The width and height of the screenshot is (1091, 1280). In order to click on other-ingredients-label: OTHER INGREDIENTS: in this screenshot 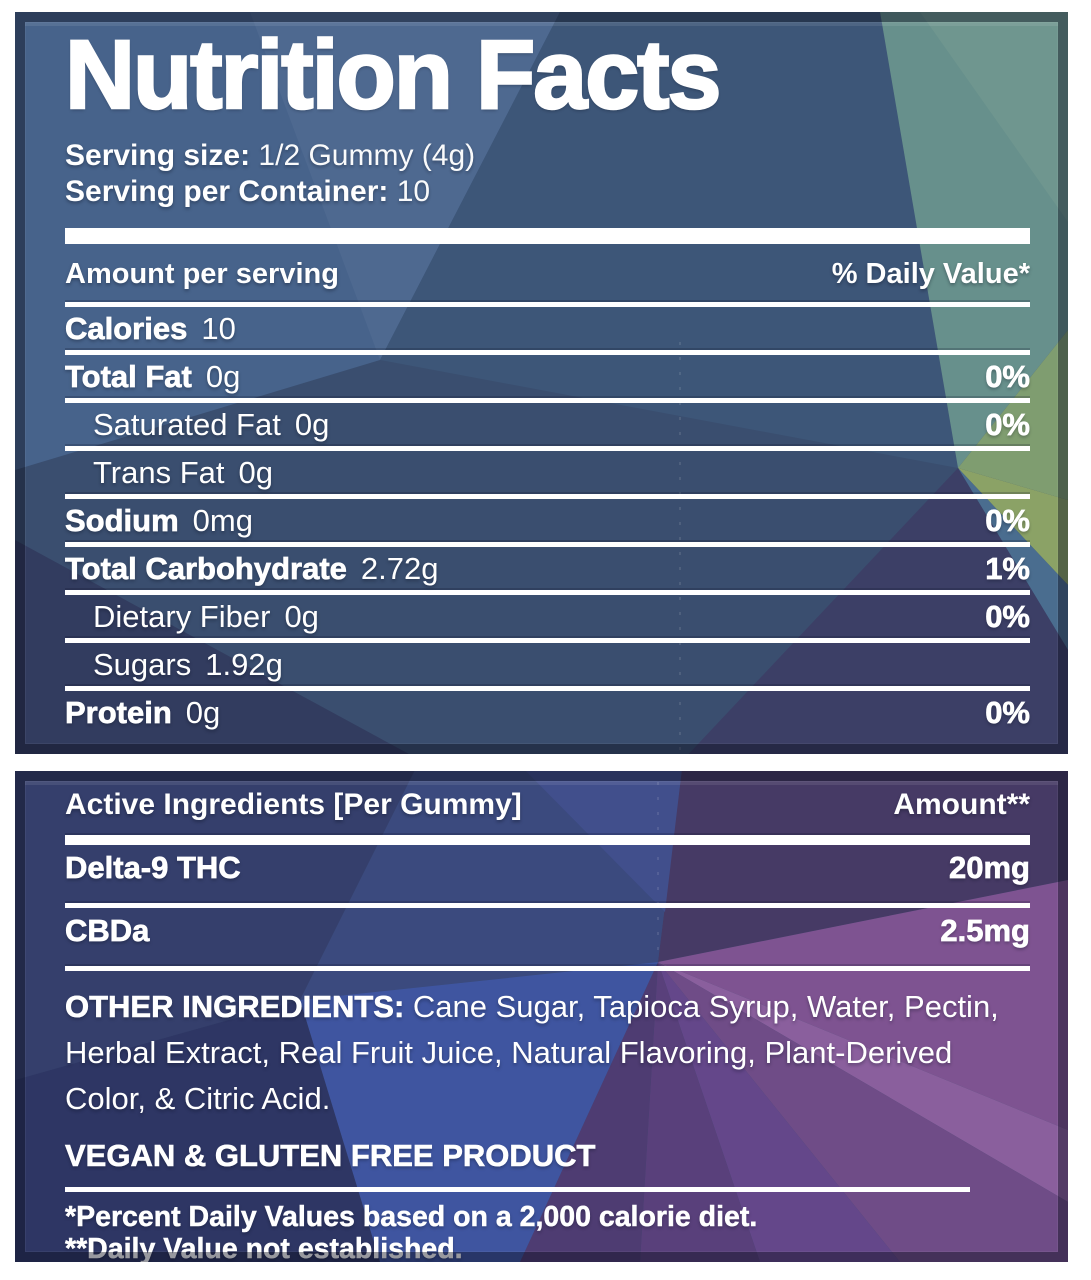, I will do `click(235, 1007)`.